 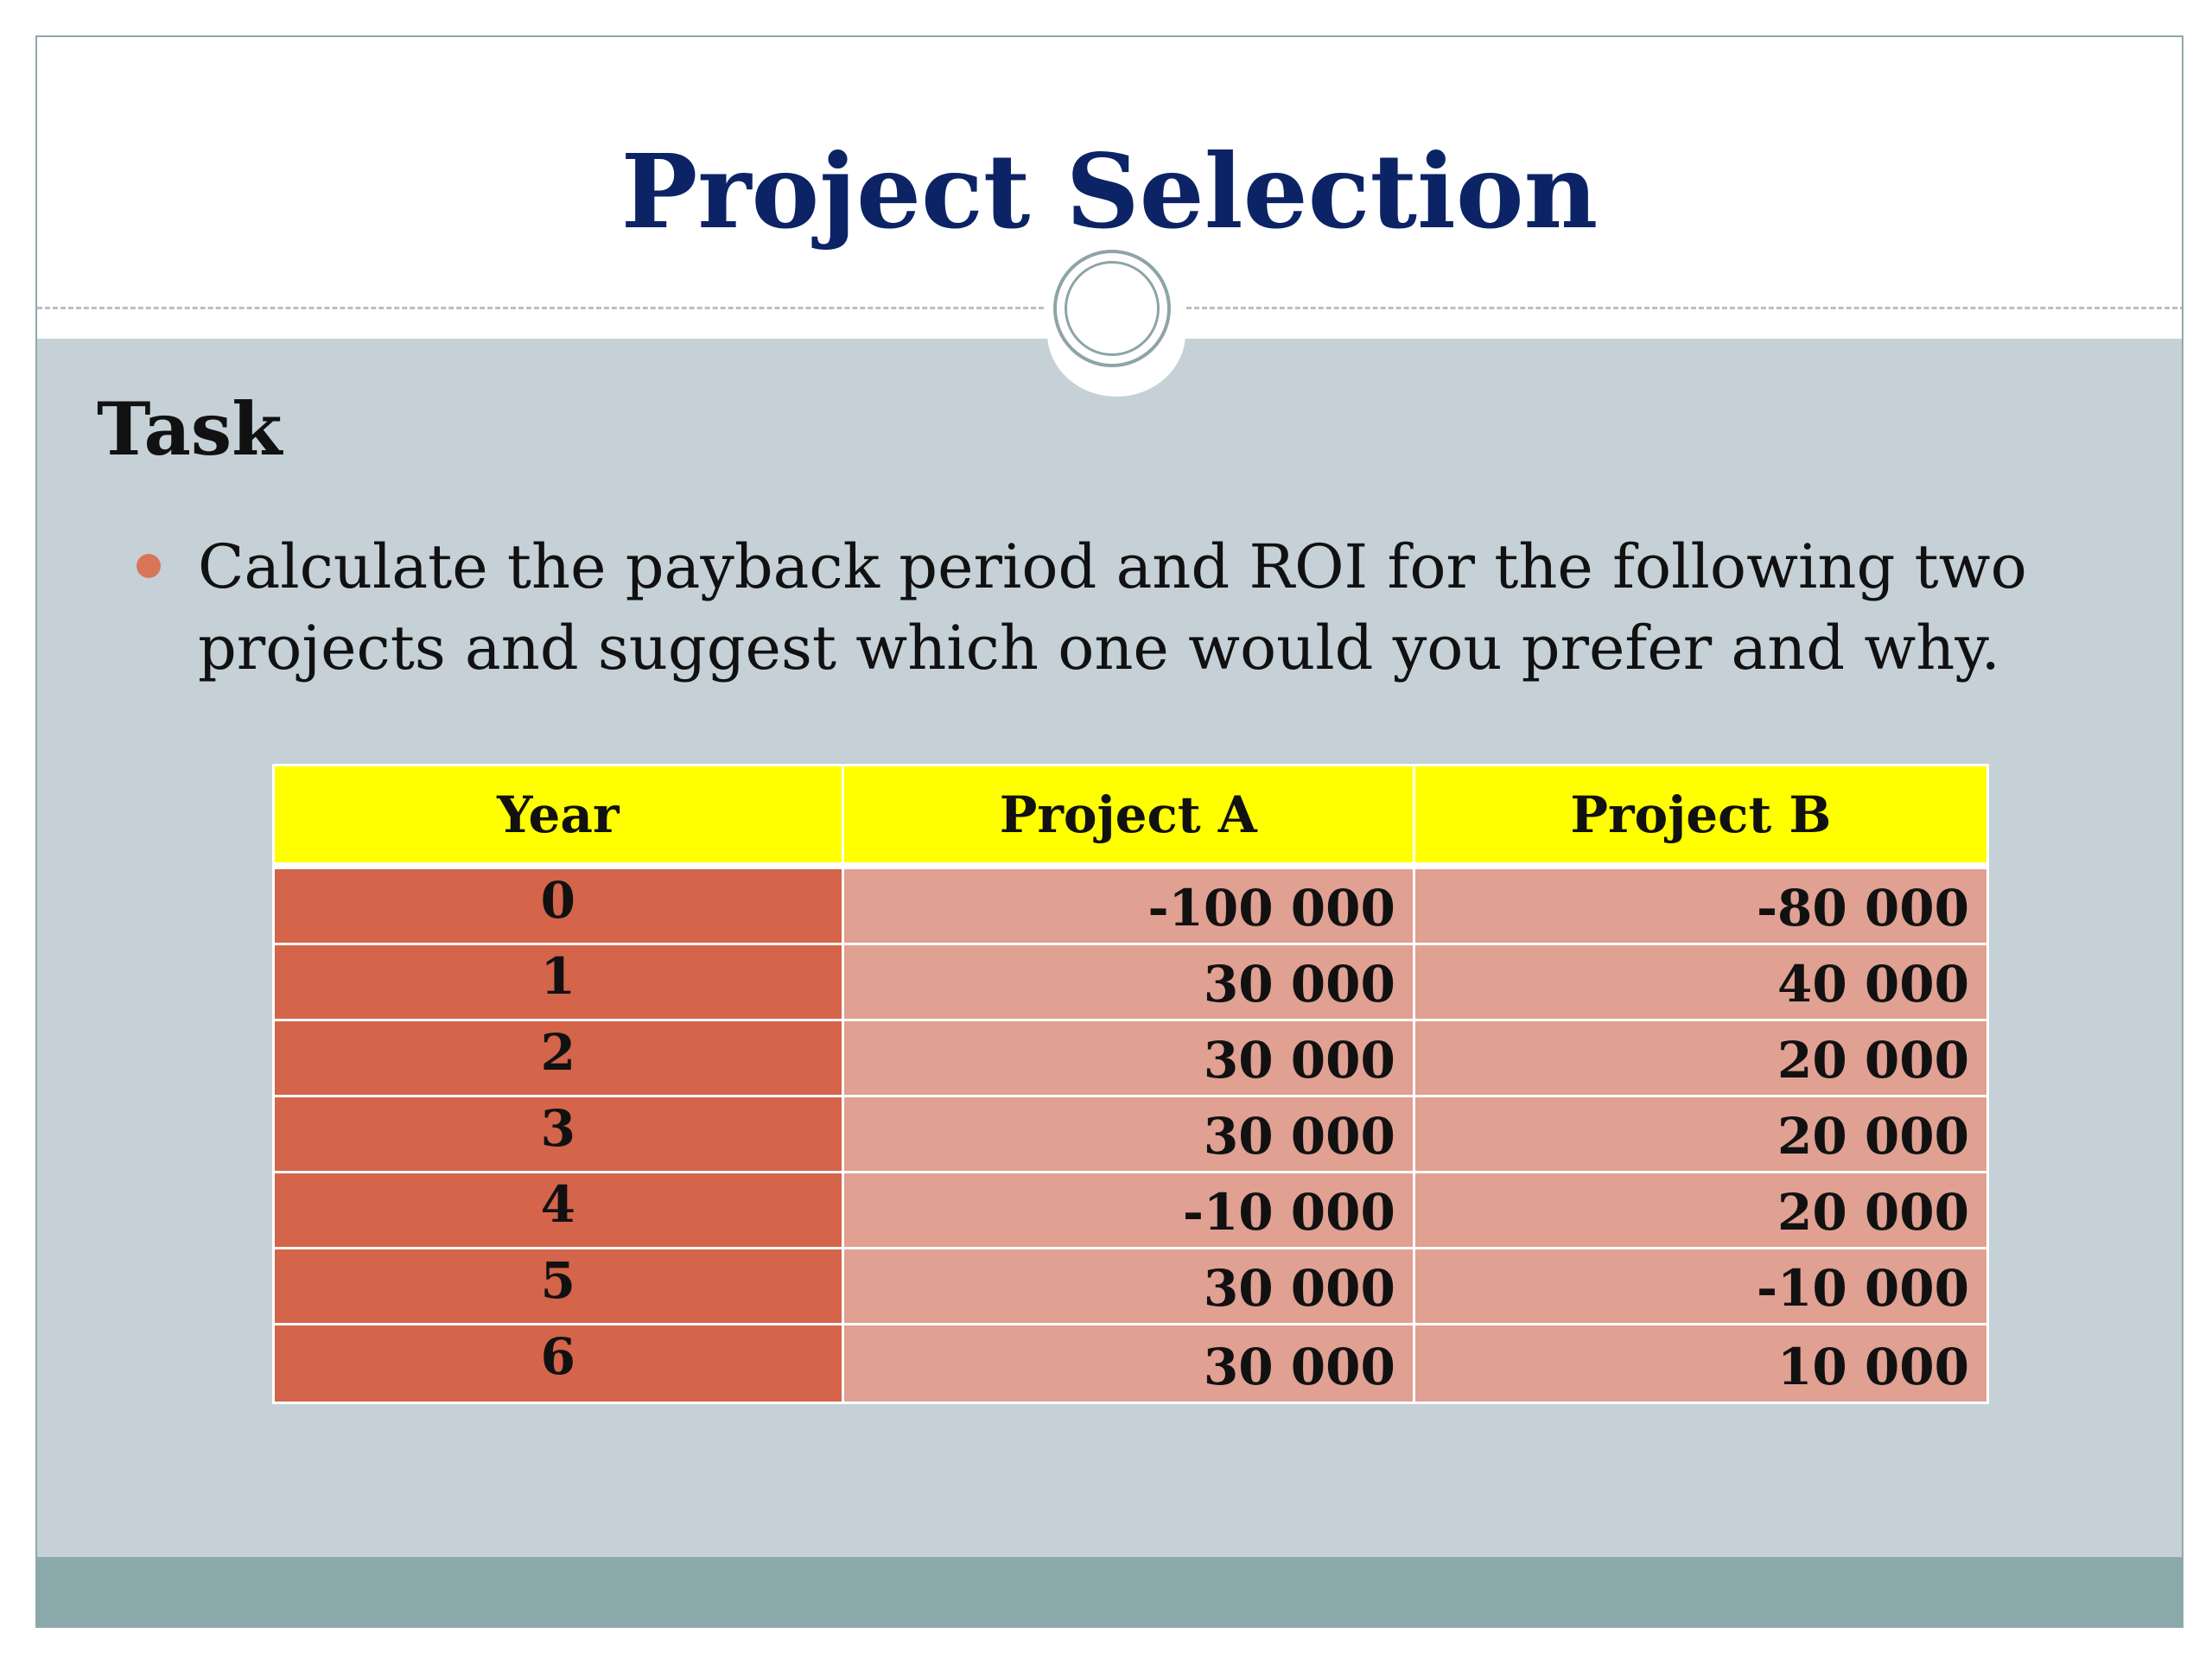 I want to click on project-b-cell: -10 000, so click(x=1700, y=1287).